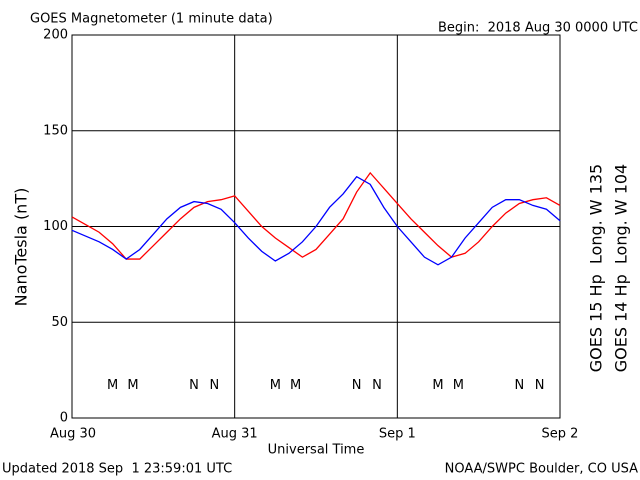 The height and width of the screenshot is (480, 640). Describe the element at coordinates (596, 268) in the screenshot. I see `legend-entry: GOES 15 Hp Long. W 135` at that location.